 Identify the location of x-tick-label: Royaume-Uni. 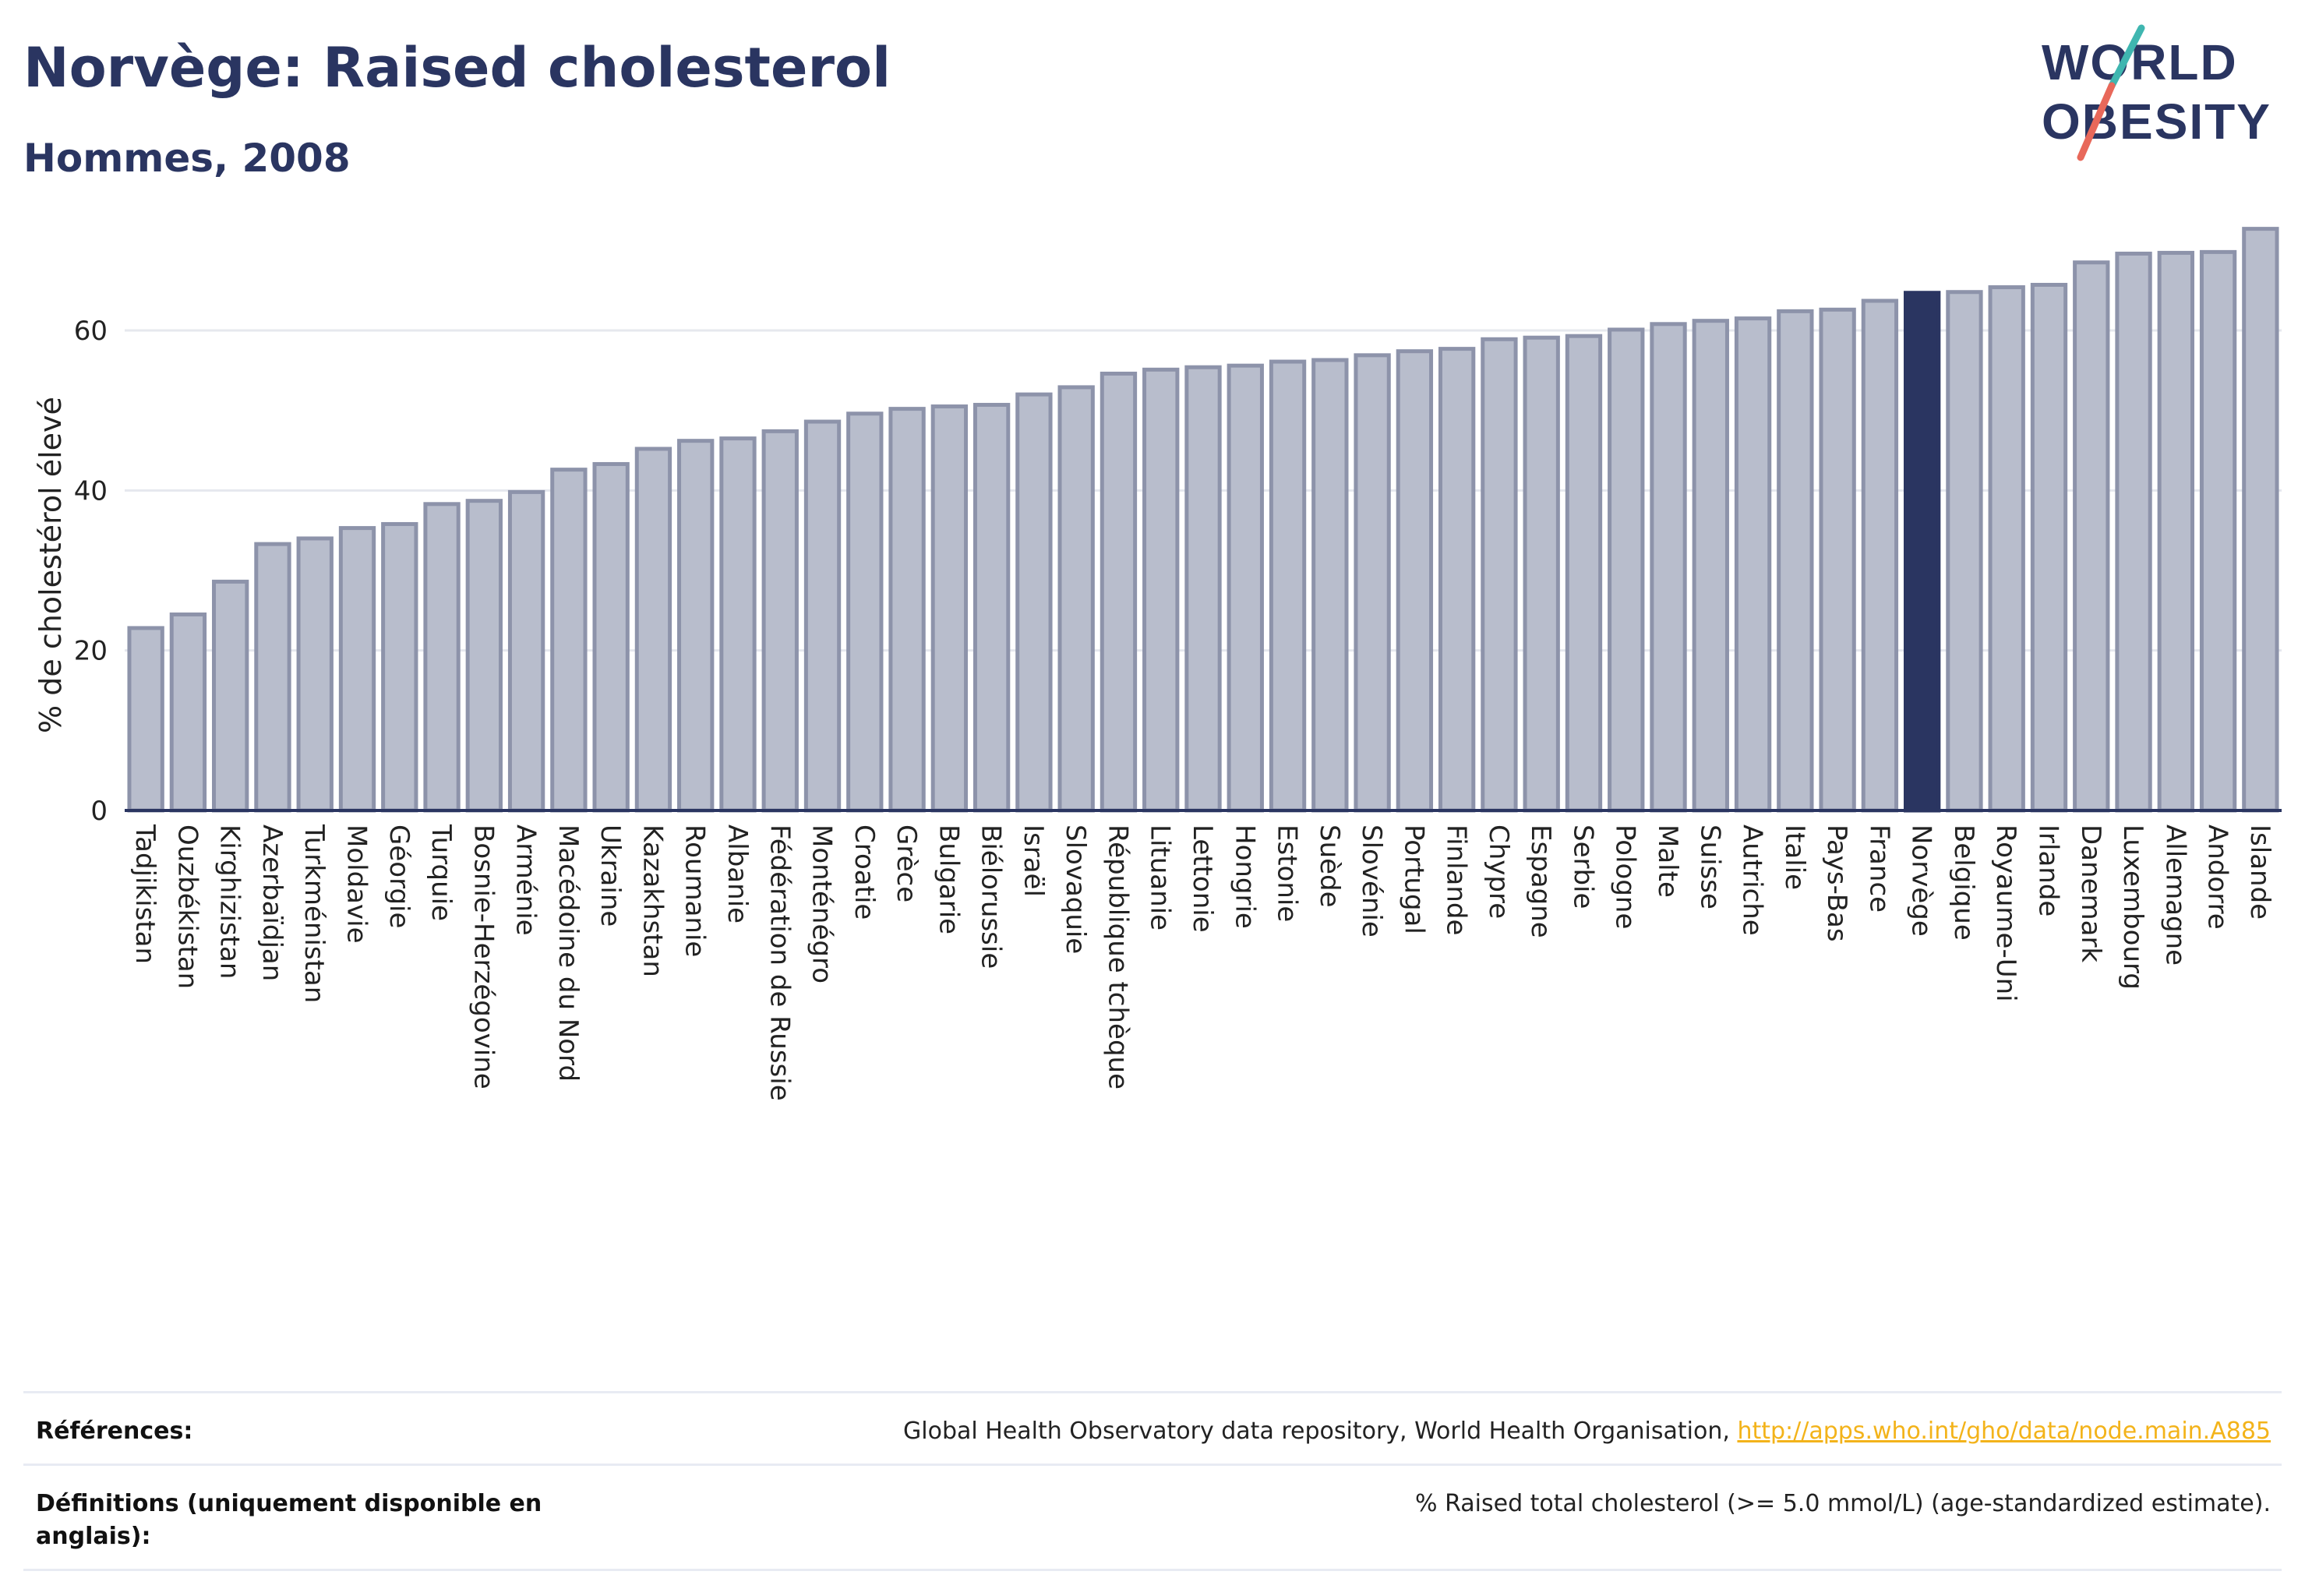
(2006, 913).